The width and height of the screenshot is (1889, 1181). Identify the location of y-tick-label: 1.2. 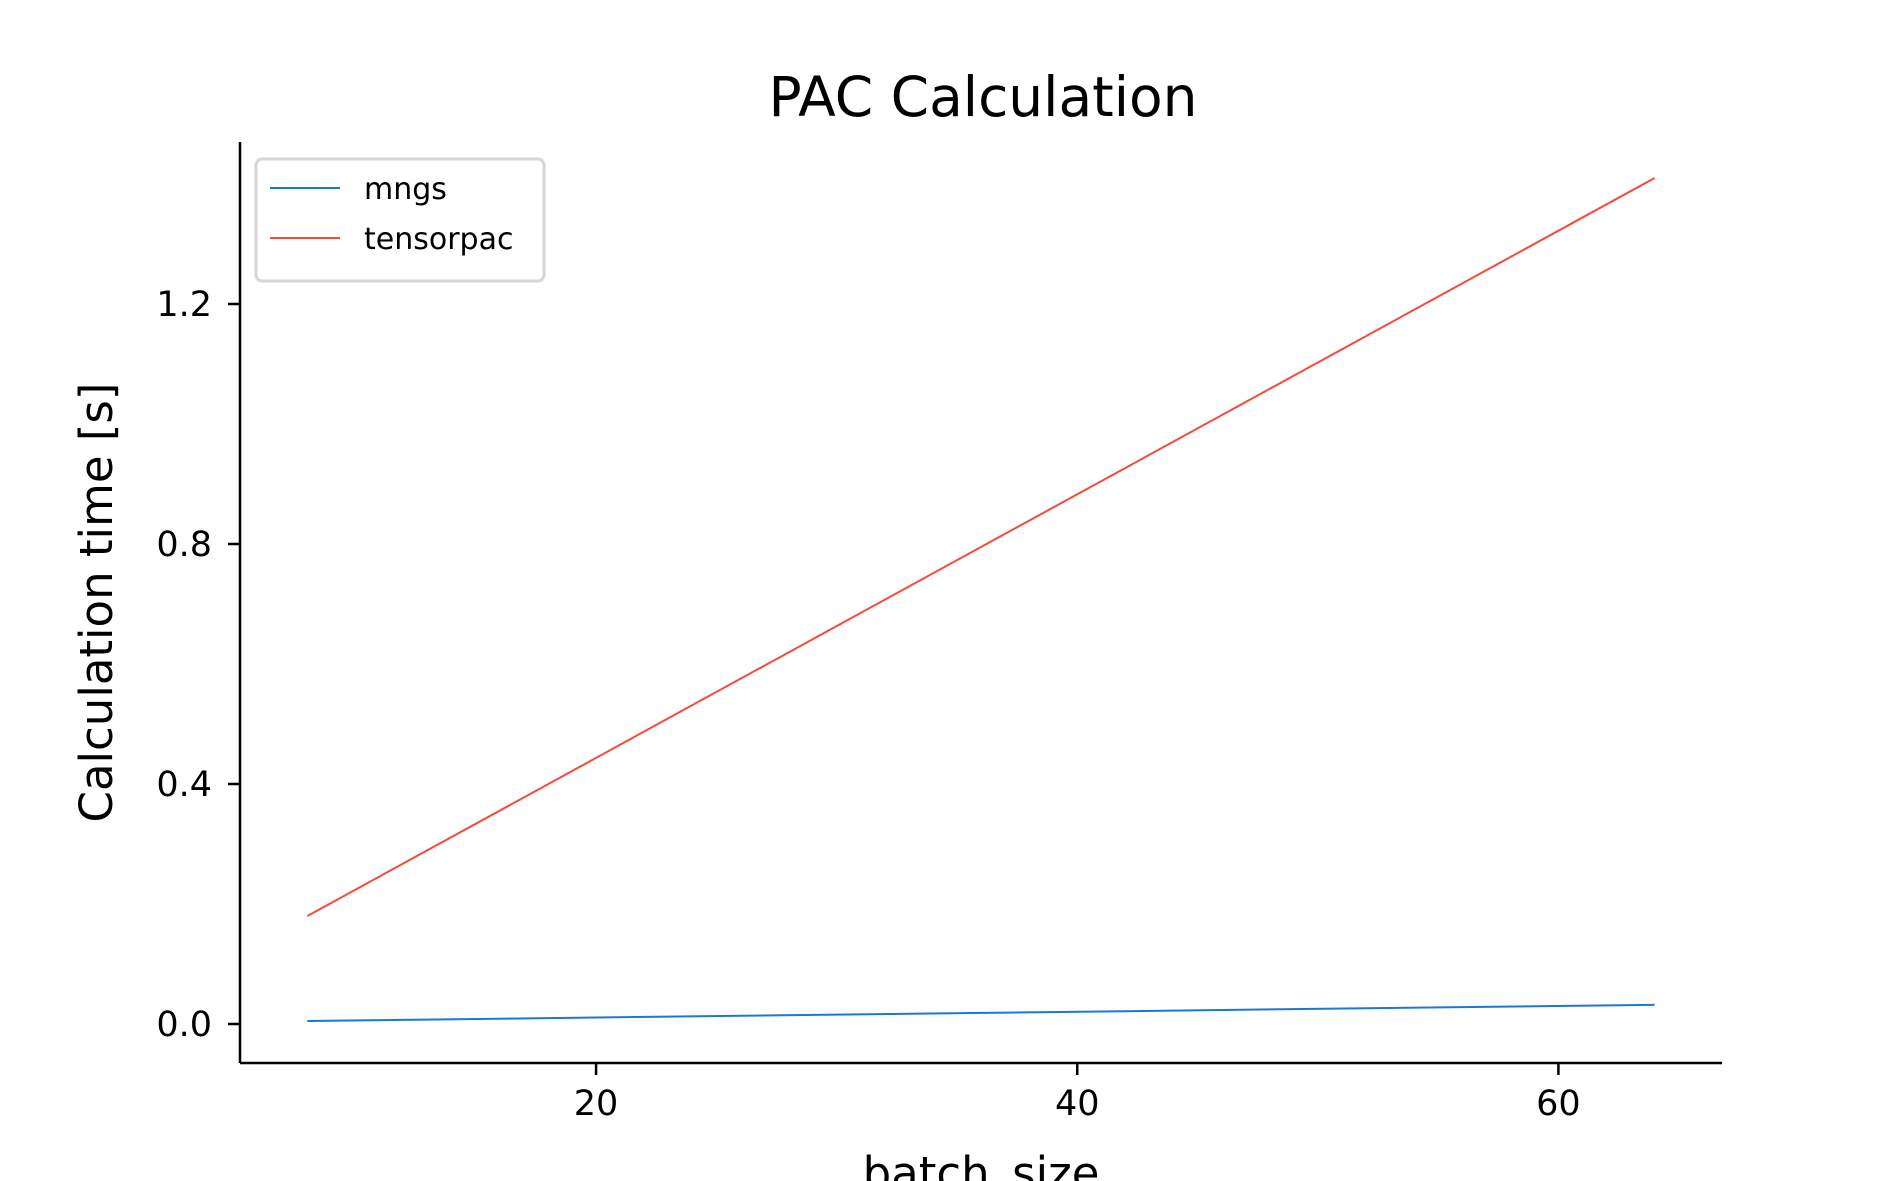
(184, 305).